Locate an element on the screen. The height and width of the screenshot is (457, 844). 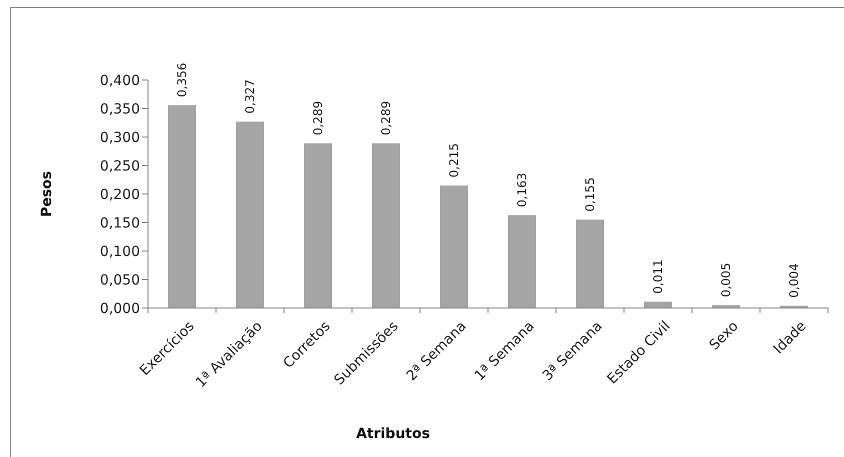
y-tick-label: 0,350 is located at coordinates (120, 109).